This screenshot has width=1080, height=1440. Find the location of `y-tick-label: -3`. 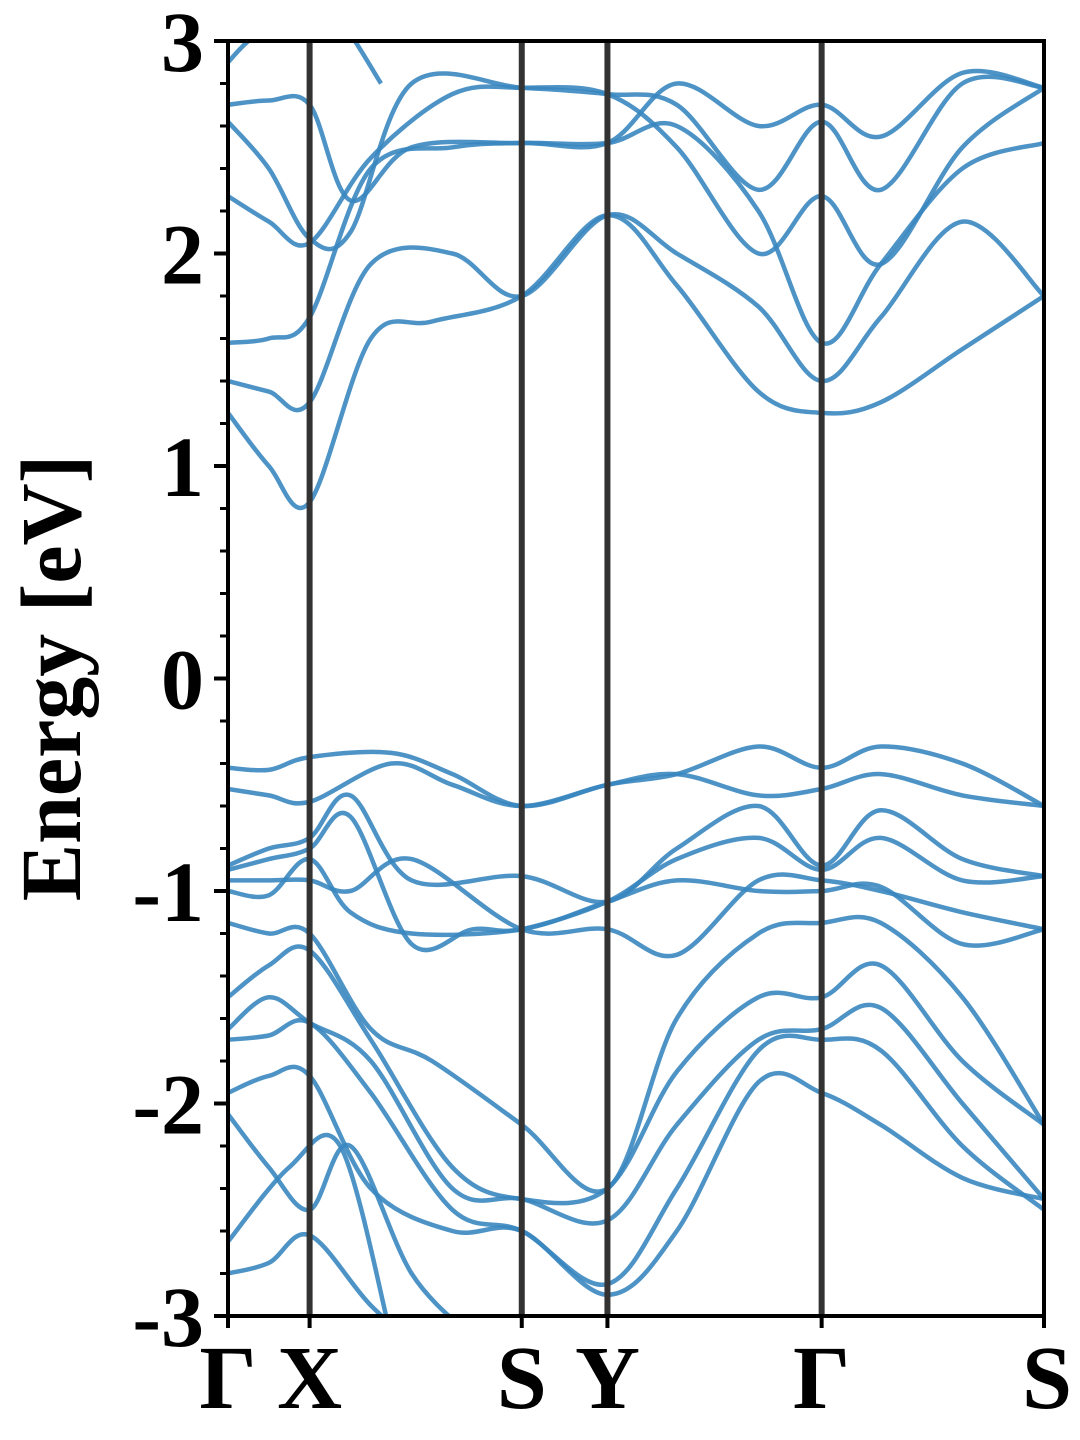

y-tick-label: -3 is located at coordinates (168, 1317).